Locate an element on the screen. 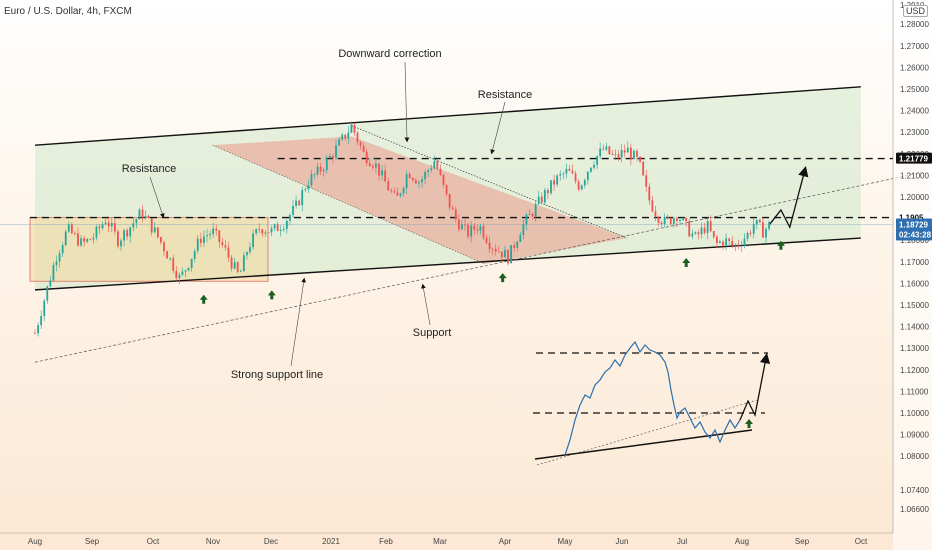 The image size is (932, 550). time-axis-tick: Oct is located at coordinates (861, 541).